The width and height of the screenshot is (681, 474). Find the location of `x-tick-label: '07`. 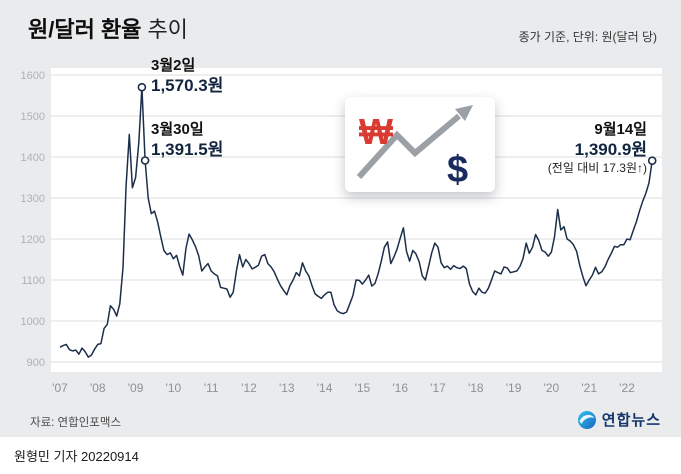

x-tick-label: '07 is located at coordinates (60, 388).